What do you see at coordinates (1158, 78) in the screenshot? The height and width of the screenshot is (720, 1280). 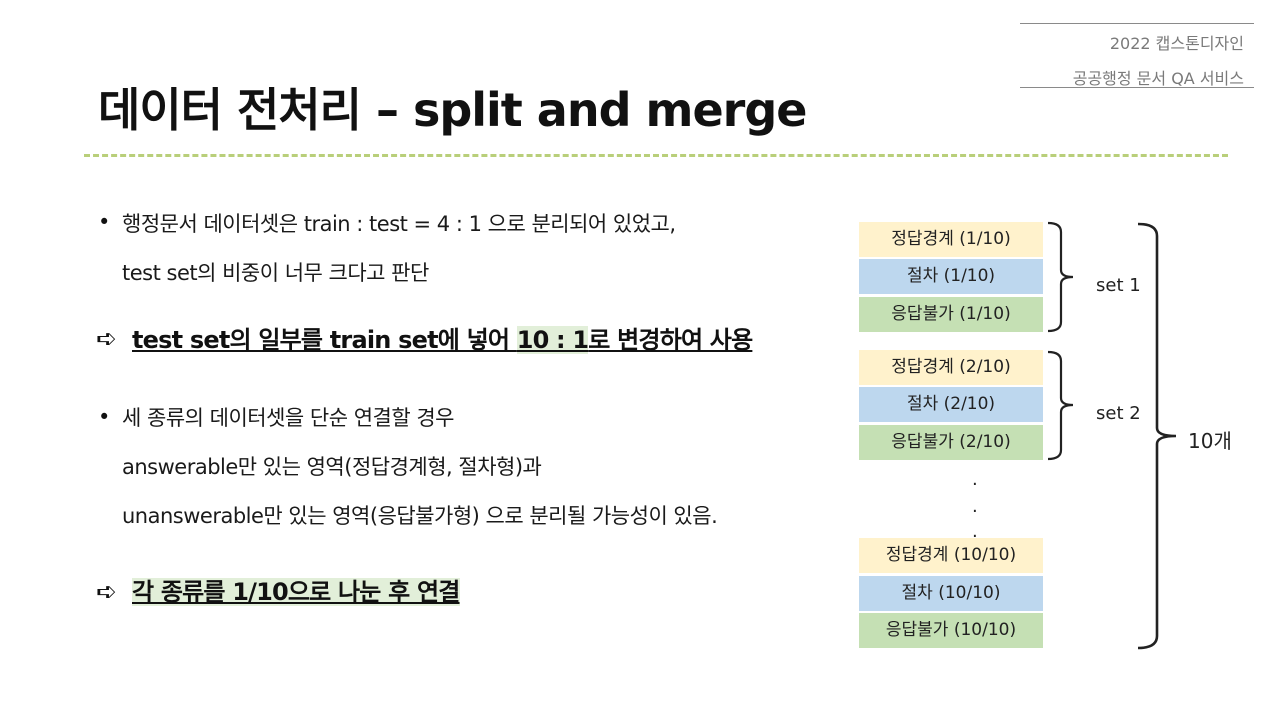 I see `header-project: 공공행정 문서 QA 서비스` at bounding box center [1158, 78].